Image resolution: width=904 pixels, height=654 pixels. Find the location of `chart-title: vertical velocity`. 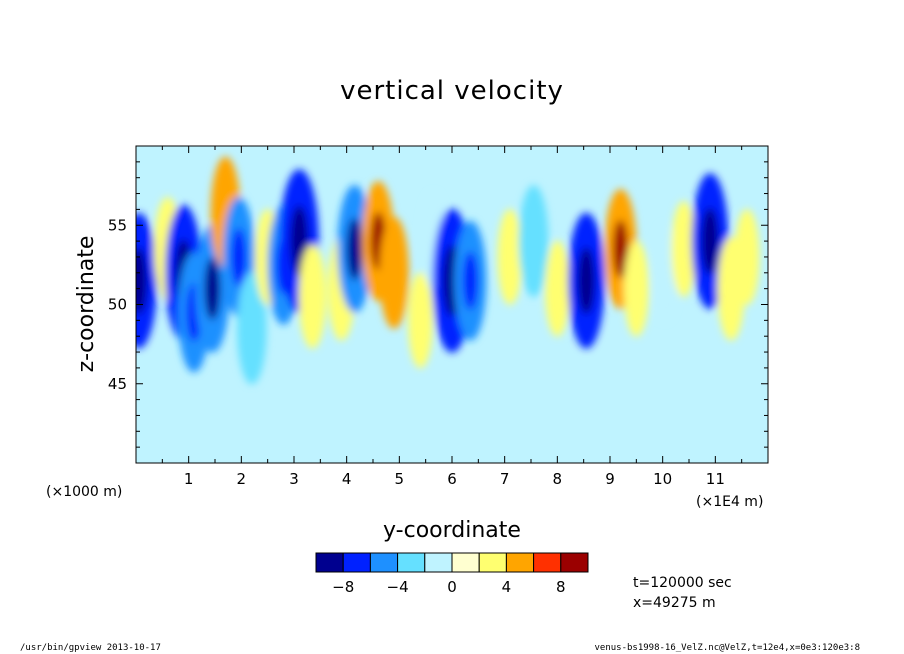

chart-title: vertical velocity is located at coordinates (452, 91).